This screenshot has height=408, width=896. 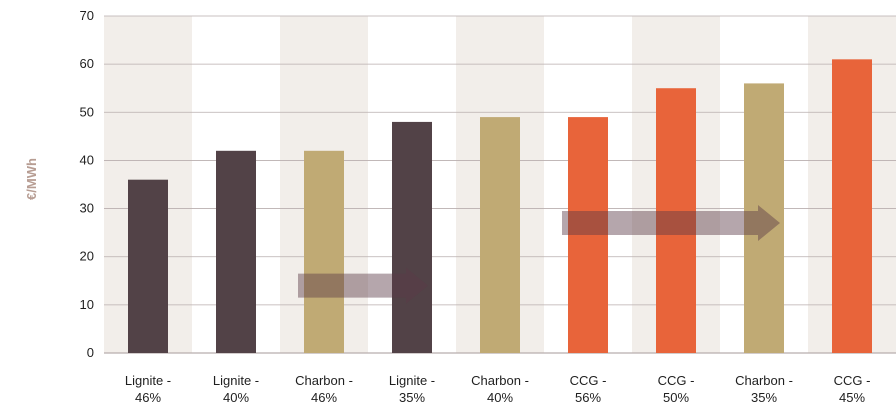 What do you see at coordinates (676, 397) in the screenshot?
I see `x-tick-label: 50%` at bounding box center [676, 397].